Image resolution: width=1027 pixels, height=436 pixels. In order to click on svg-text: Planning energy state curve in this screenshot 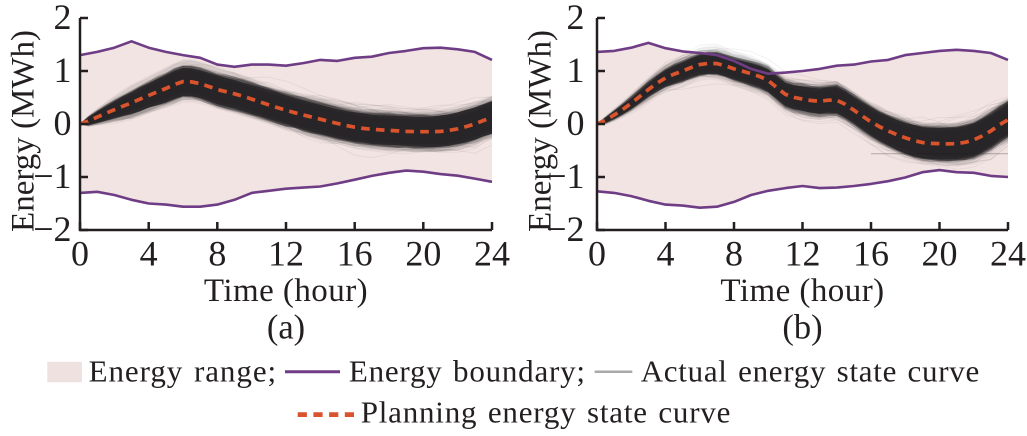, I will do `click(546, 411)`.